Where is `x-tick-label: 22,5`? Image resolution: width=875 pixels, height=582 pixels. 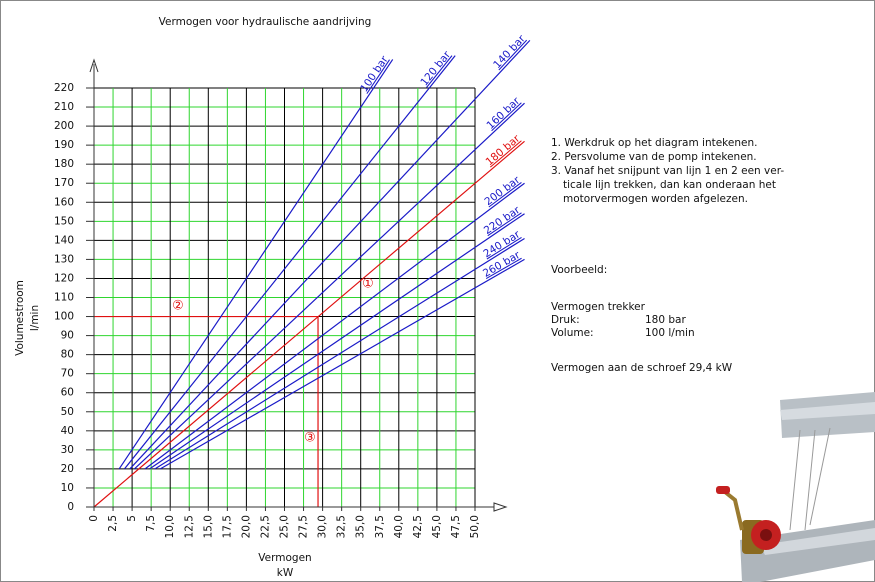 x-tick-label: 22,5 is located at coordinates (265, 526).